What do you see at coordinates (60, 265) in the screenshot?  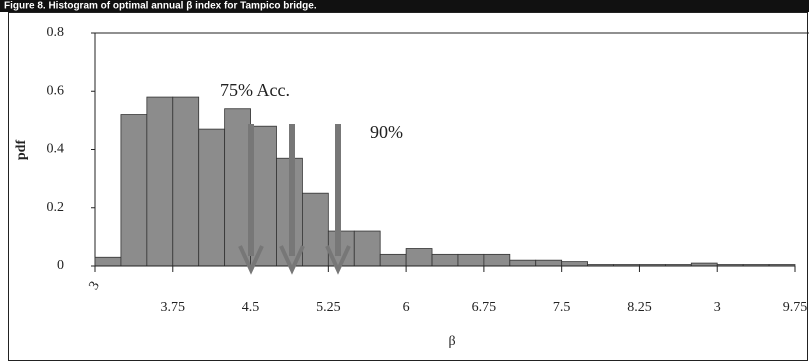 I see `y-tick-label: 0` at bounding box center [60, 265].